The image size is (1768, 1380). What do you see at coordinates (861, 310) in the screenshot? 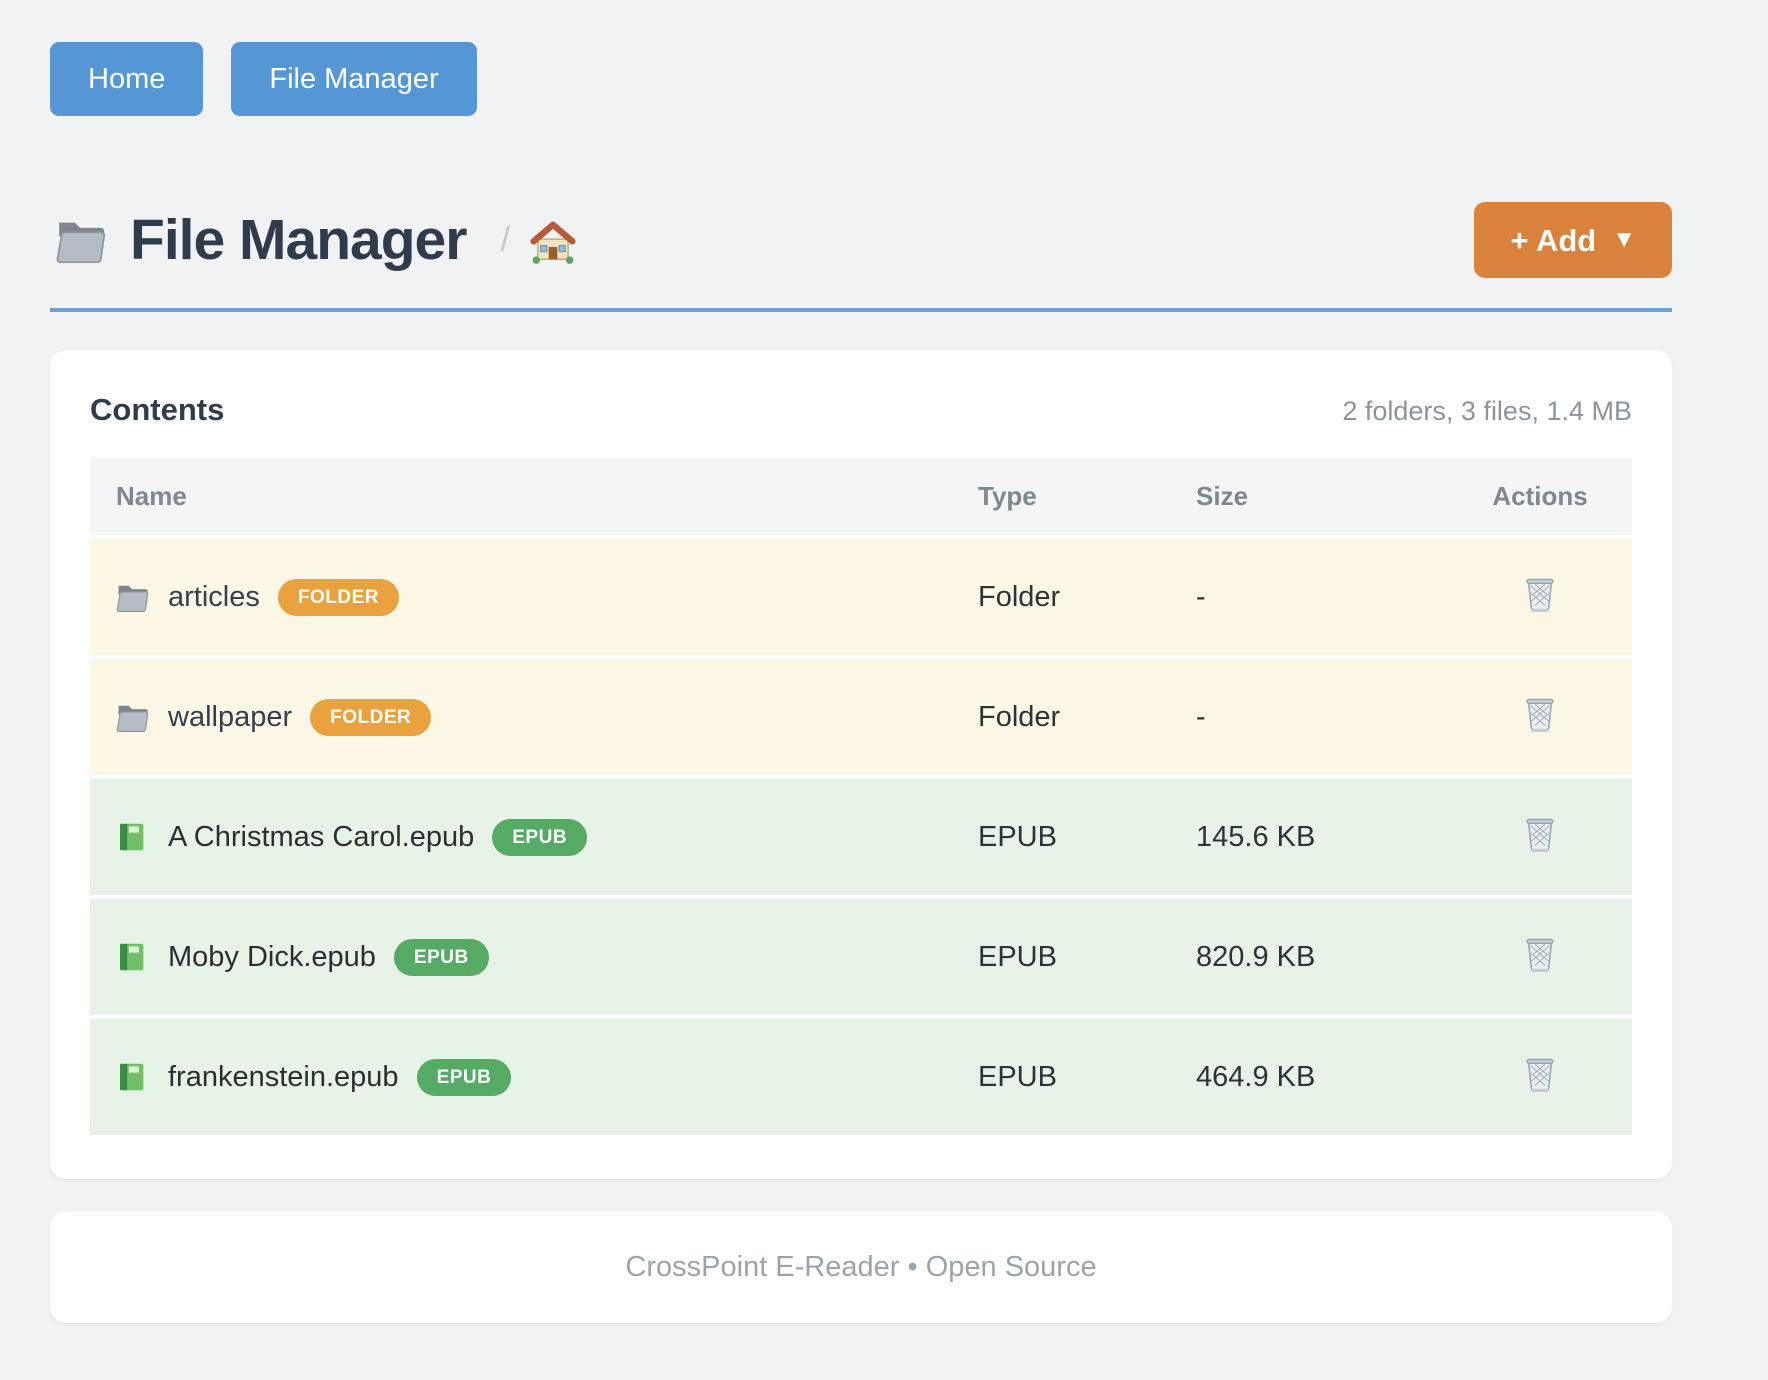
I see `title-divider` at bounding box center [861, 310].